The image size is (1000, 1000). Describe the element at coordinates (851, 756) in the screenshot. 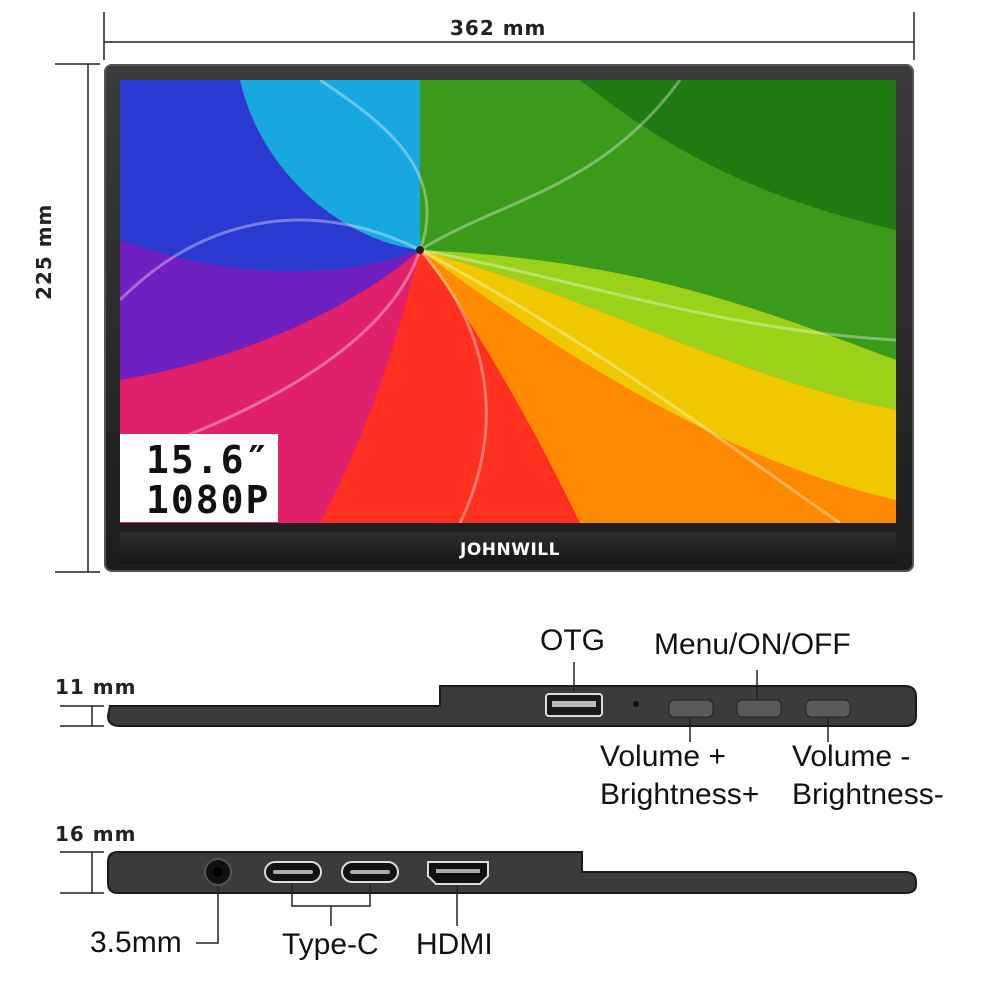

I see `volume-down-label: Volume -` at that location.